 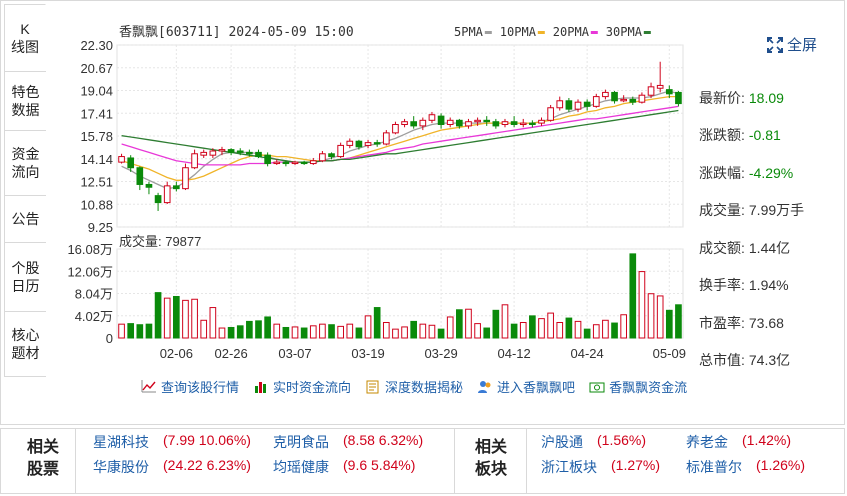 I want to click on related-item: 华康股份 (24.22 6.23%), so click(x=172, y=467).